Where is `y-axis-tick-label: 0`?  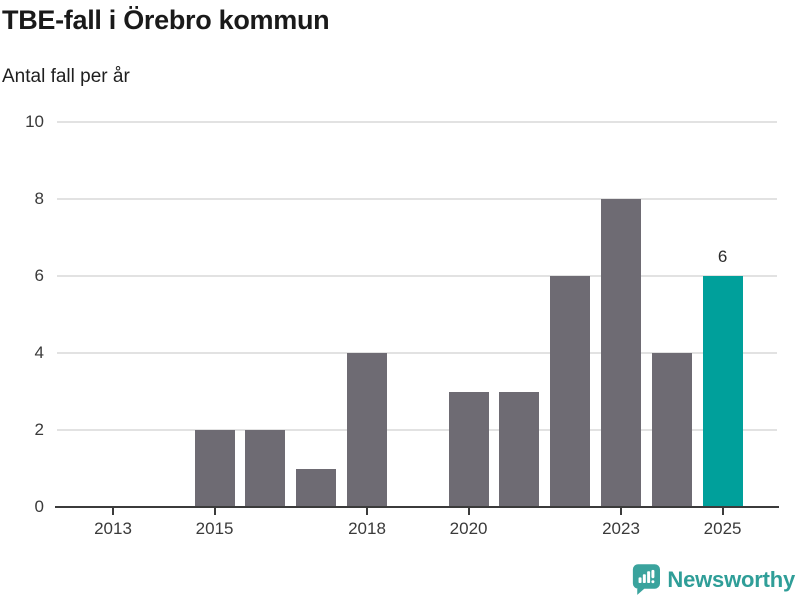 y-axis-tick-label: 0 is located at coordinates (39, 506).